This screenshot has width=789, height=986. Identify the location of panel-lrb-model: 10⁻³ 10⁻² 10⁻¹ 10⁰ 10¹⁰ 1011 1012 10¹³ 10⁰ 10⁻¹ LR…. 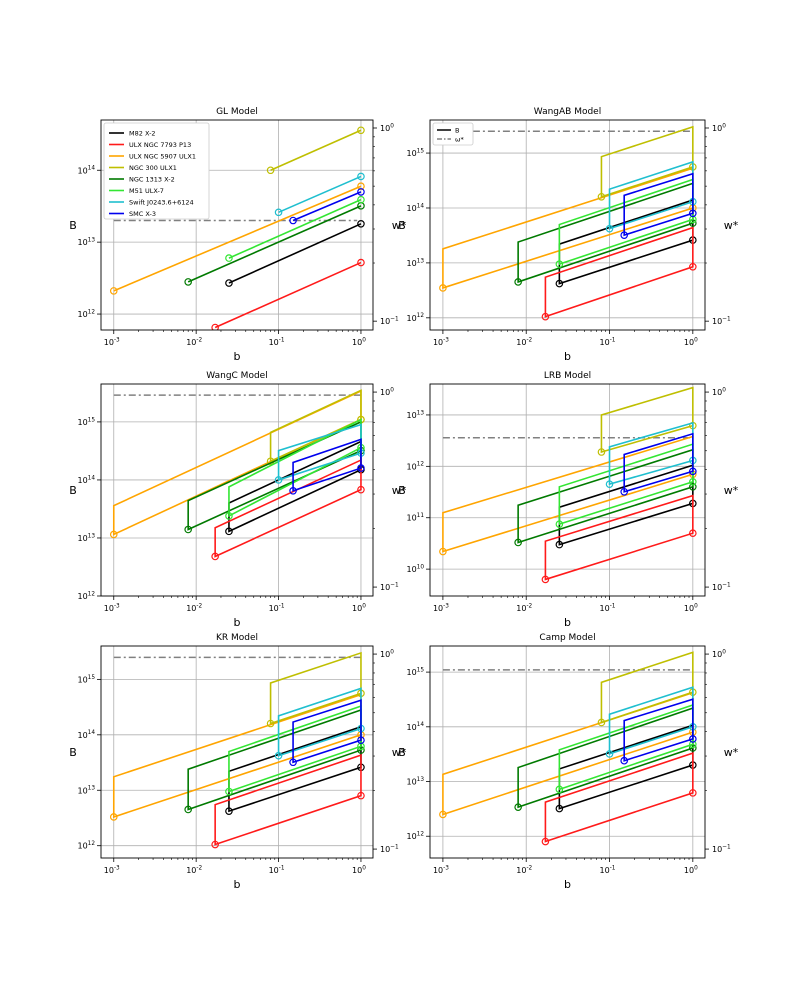
(568, 500).